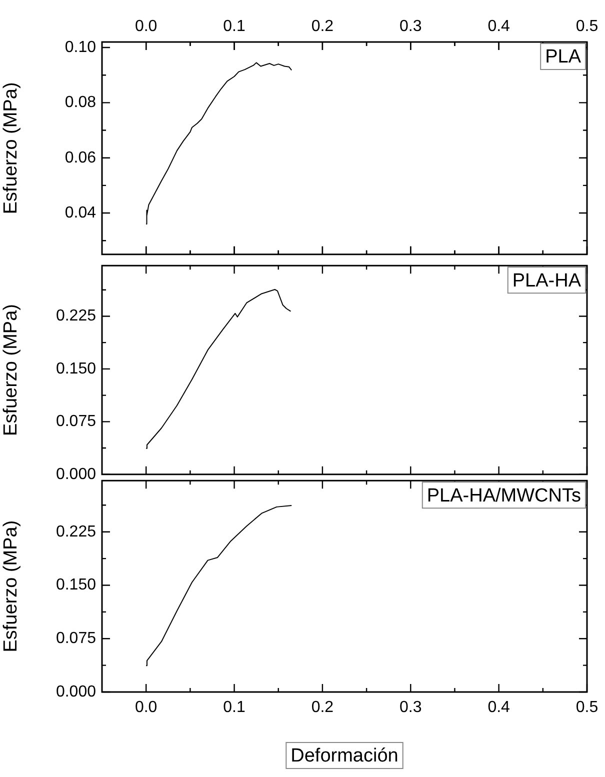 The image size is (605, 777). I want to click on y-tick-label: 0.10, so click(80, 47).